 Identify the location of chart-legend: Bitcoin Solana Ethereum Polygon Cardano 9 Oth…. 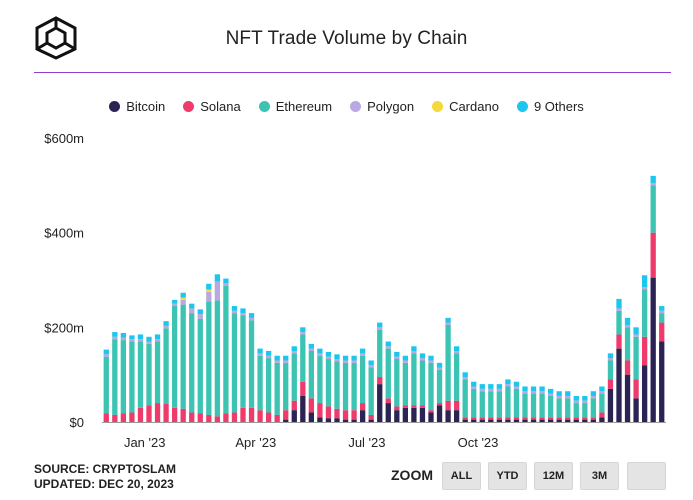
(346, 106).